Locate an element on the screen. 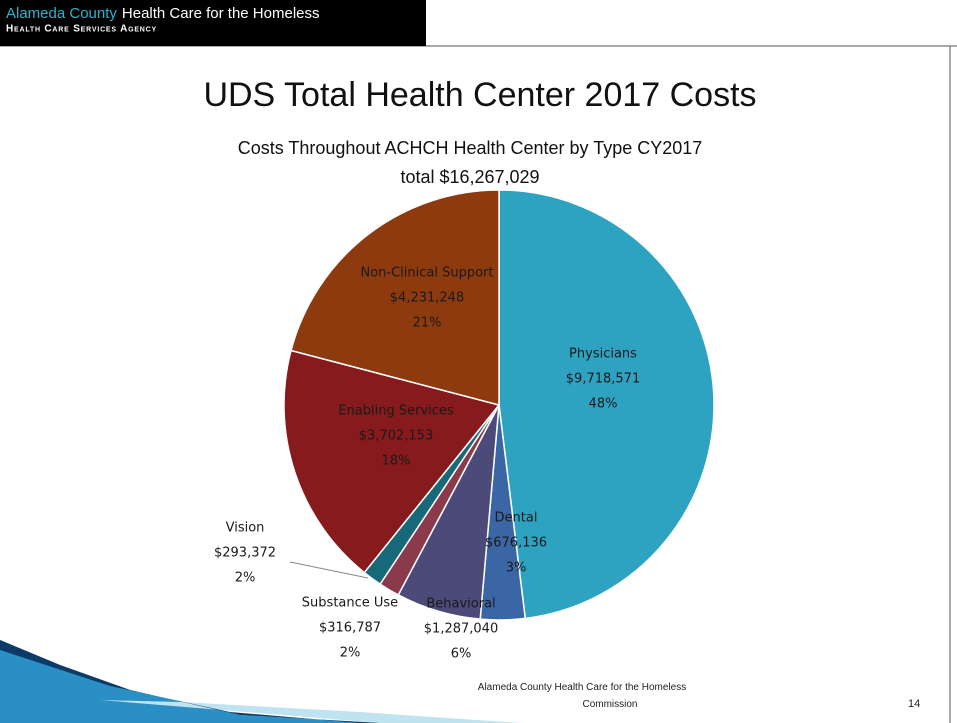  slice-label-percent: 6% is located at coordinates (461, 654).